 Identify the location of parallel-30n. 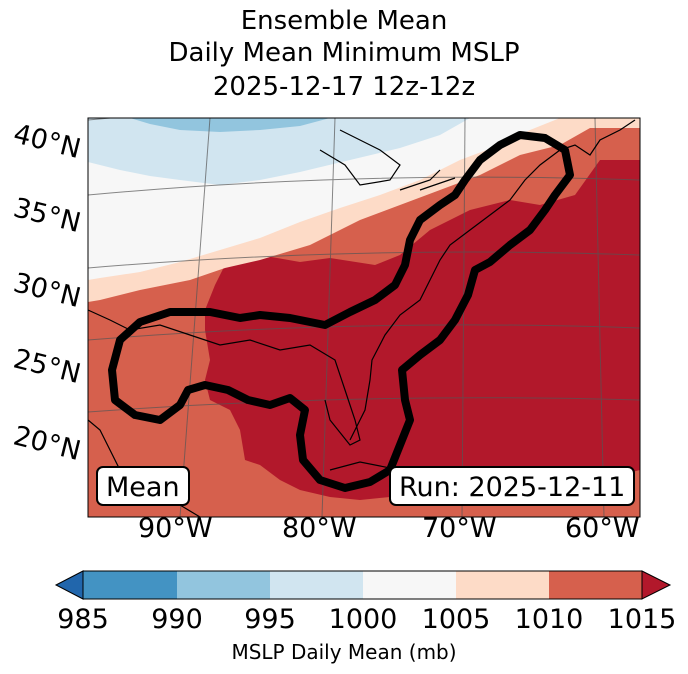
(364, 260).